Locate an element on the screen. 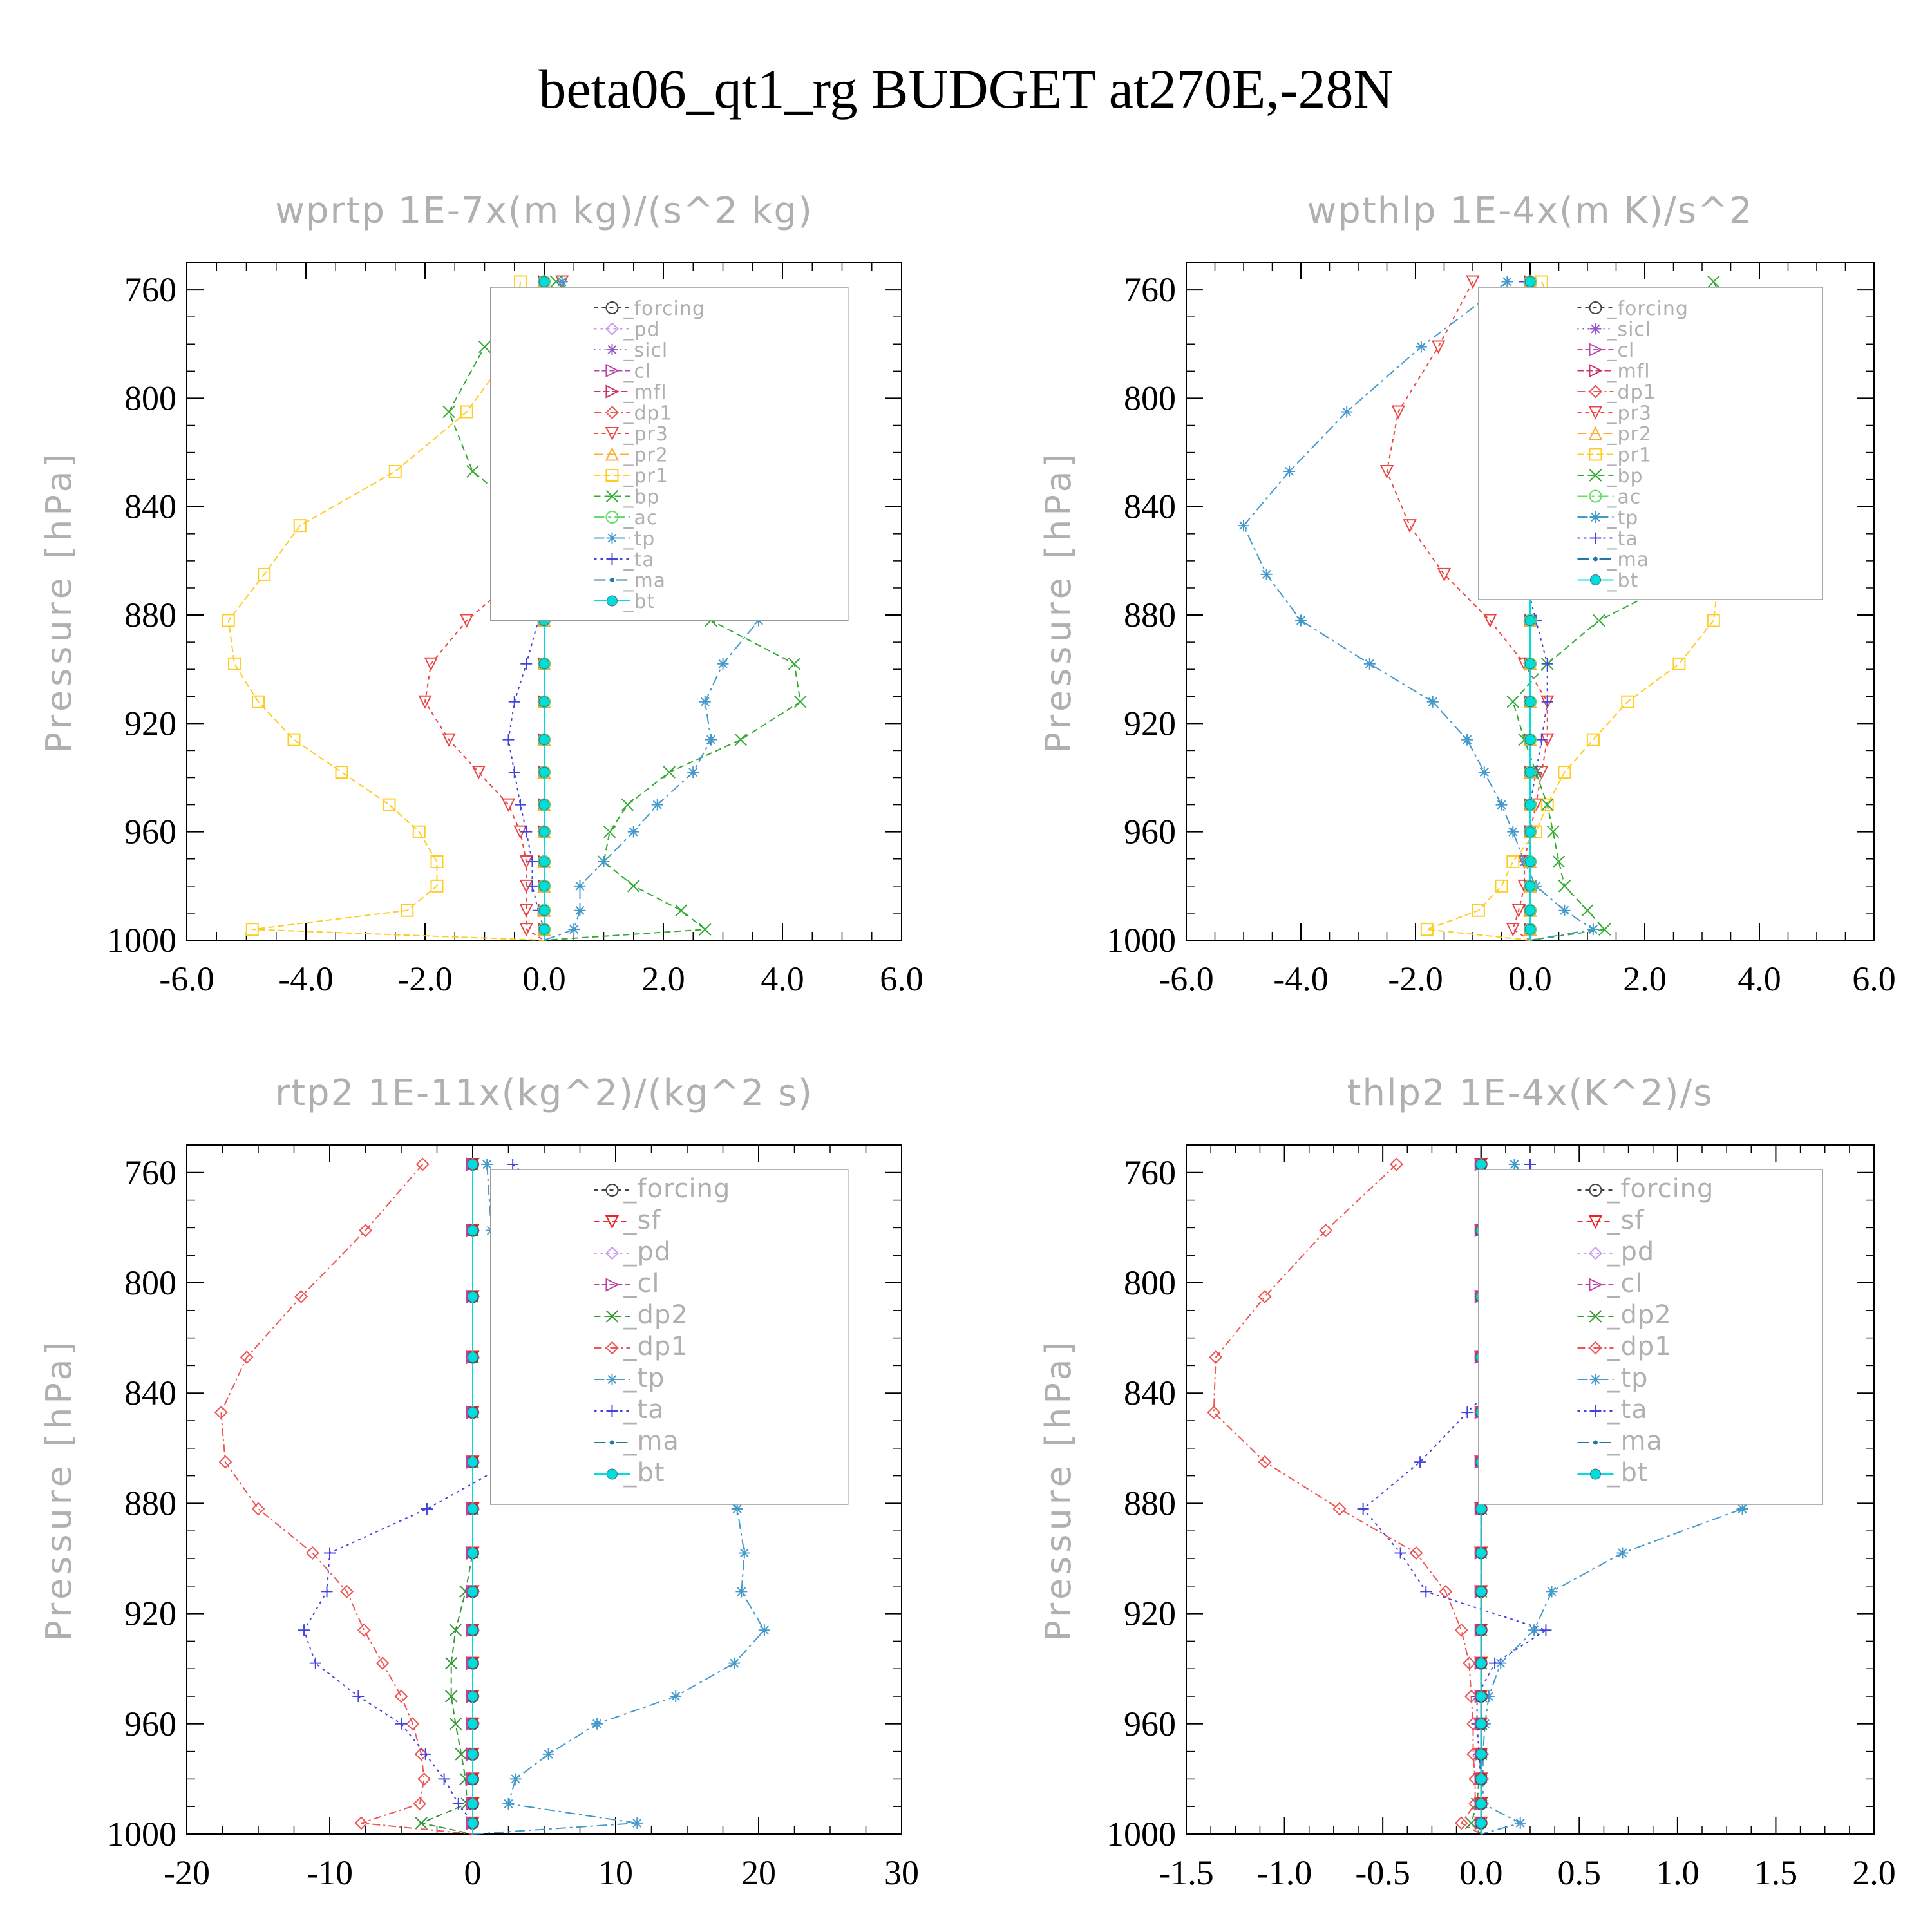  x-tick-label: 30 is located at coordinates (902, 1872).